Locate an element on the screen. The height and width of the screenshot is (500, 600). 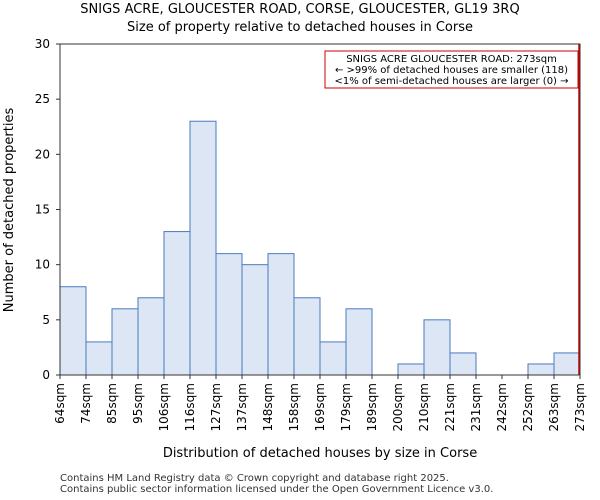
annotation-title: SNIGS ACRE GLOUCESTER ROAD: 273sqm is located at coordinates (451, 59).